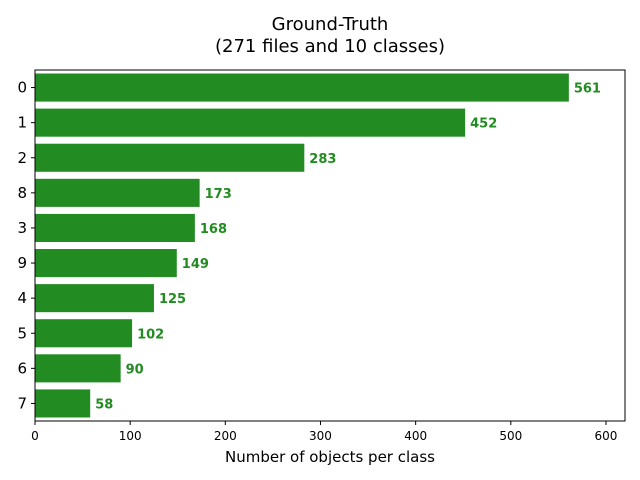  I want to click on data-label-1: 452, so click(483, 124).